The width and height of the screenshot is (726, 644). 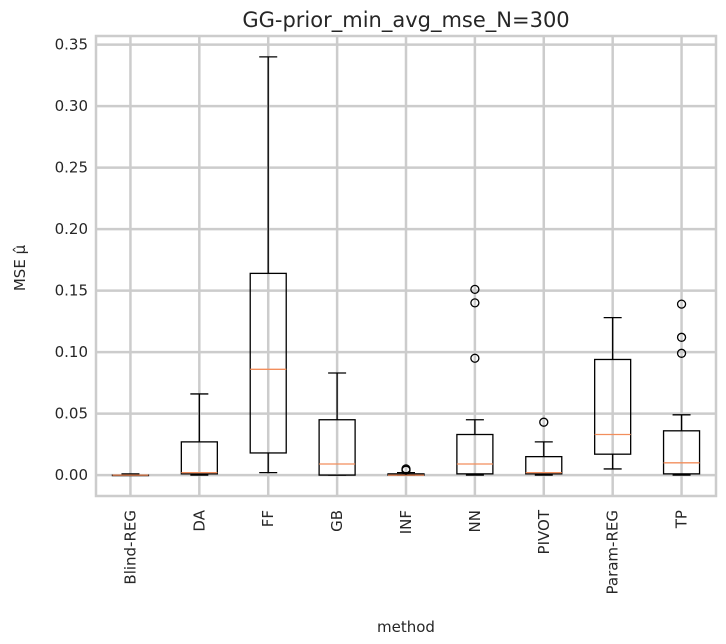 What do you see at coordinates (268, 518) in the screenshot?
I see `x-tick-label: FF` at bounding box center [268, 518].